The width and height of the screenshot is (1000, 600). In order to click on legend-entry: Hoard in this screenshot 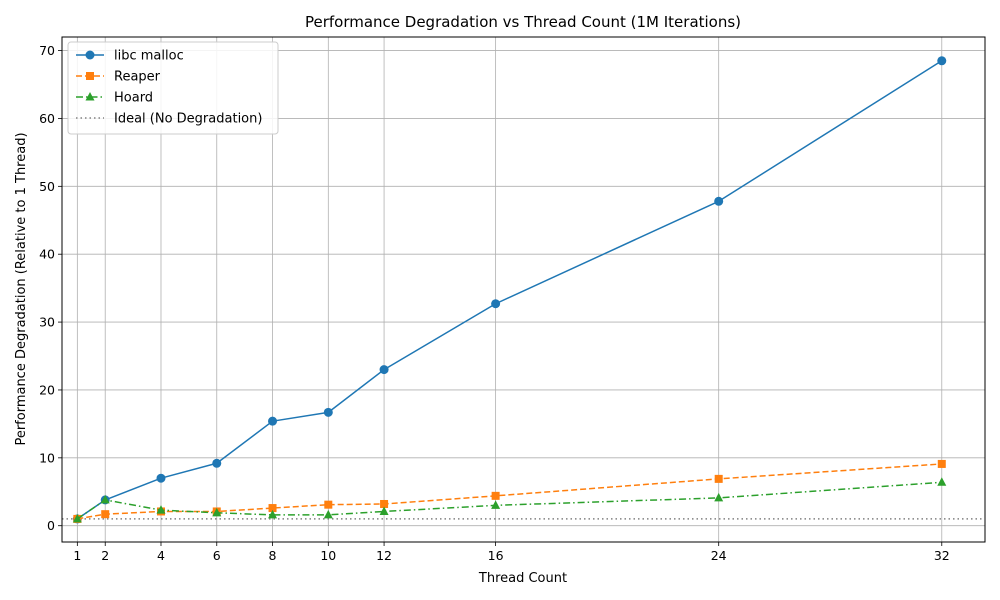, I will do `click(114, 98)`.